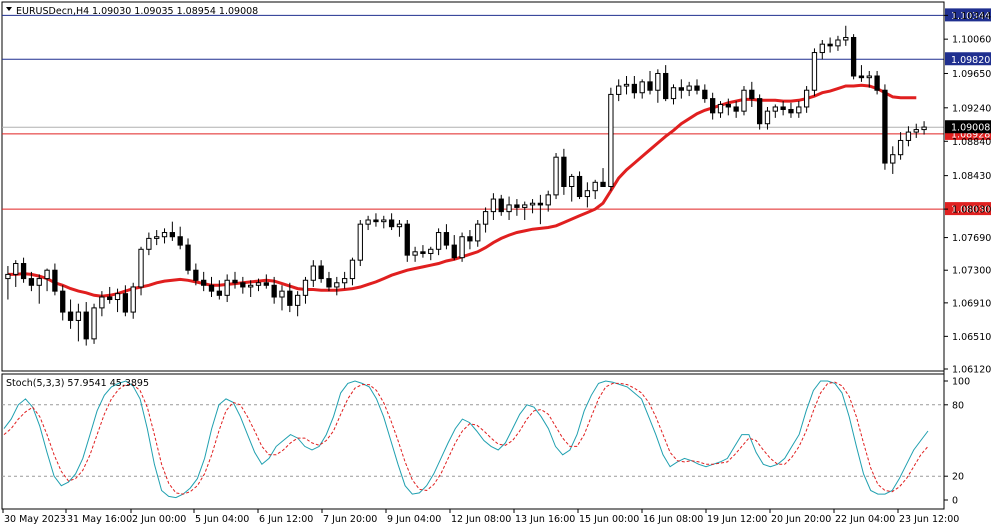 Image resolution: width=995 pixels, height=530 pixels. What do you see at coordinates (286, 519) in the screenshot?
I see `time-tick-label: 6 Jun 12:00` at bounding box center [286, 519].